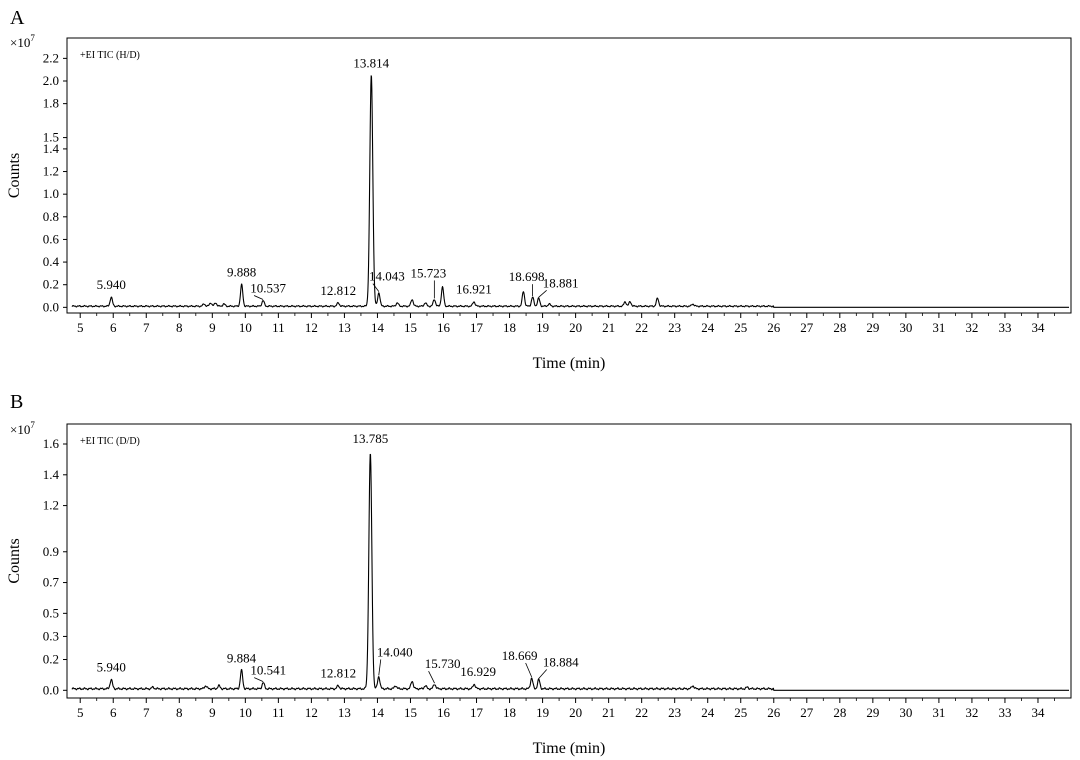  What do you see at coordinates (51, 148) in the screenshot?
I see `chart-a-y-tick-label: 1.4` at bounding box center [51, 148].